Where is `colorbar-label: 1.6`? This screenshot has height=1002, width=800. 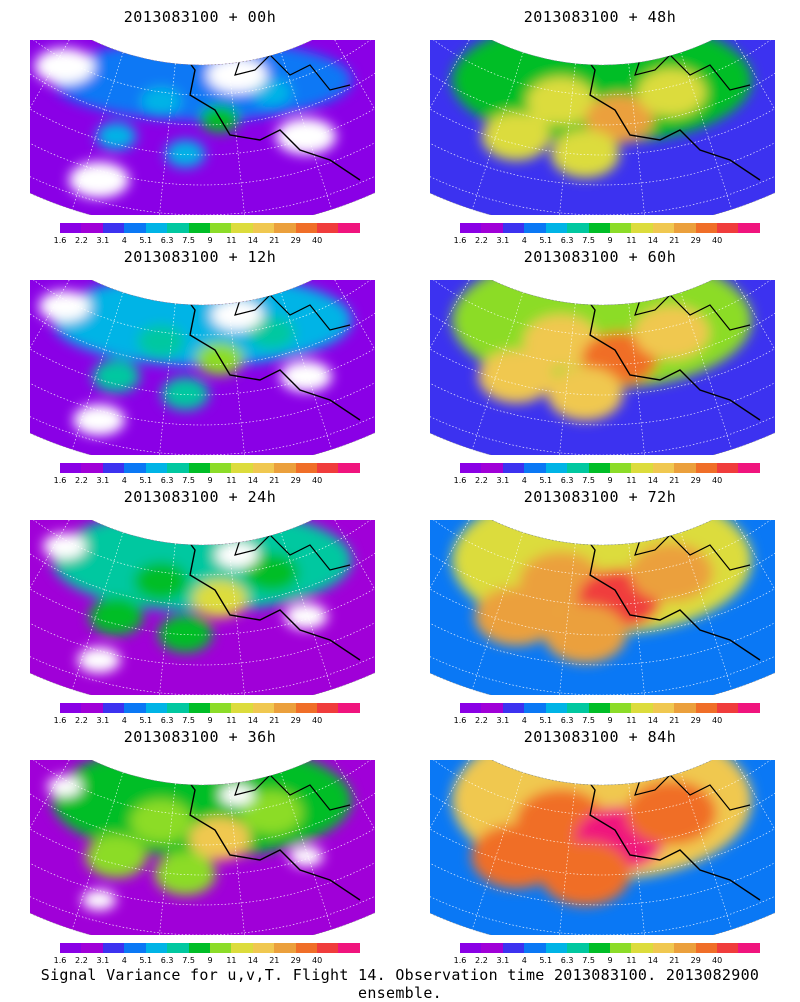 colorbar-label: 1.6 is located at coordinates (460, 960).